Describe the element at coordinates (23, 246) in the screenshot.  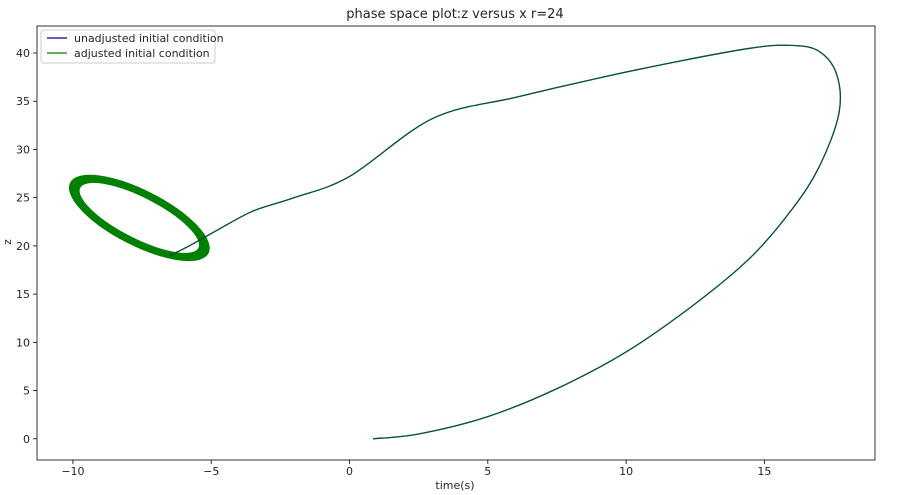
I see `y-tick-label: 20` at that location.